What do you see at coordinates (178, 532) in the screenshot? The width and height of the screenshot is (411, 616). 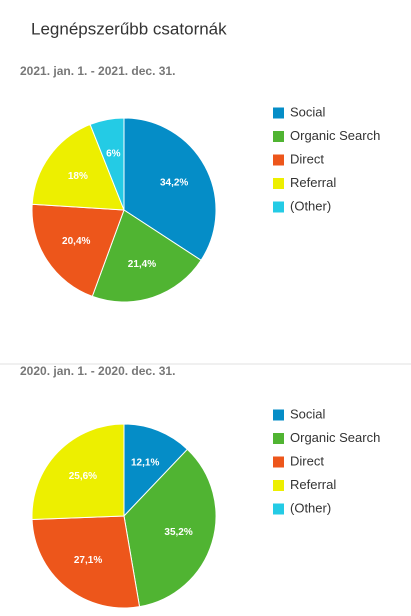 I see `slice-label: 35,2%` at bounding box center [178, 532].